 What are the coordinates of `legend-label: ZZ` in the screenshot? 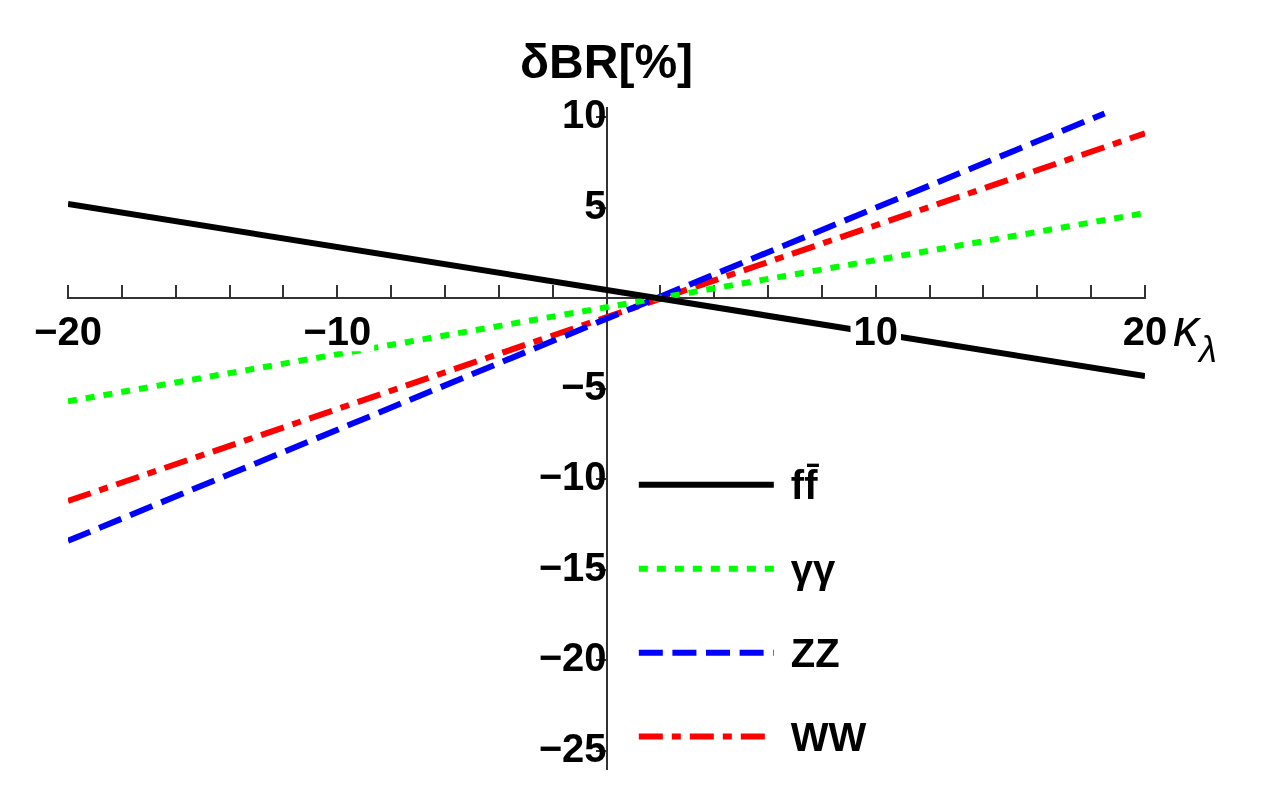 It's located at (815, 652).